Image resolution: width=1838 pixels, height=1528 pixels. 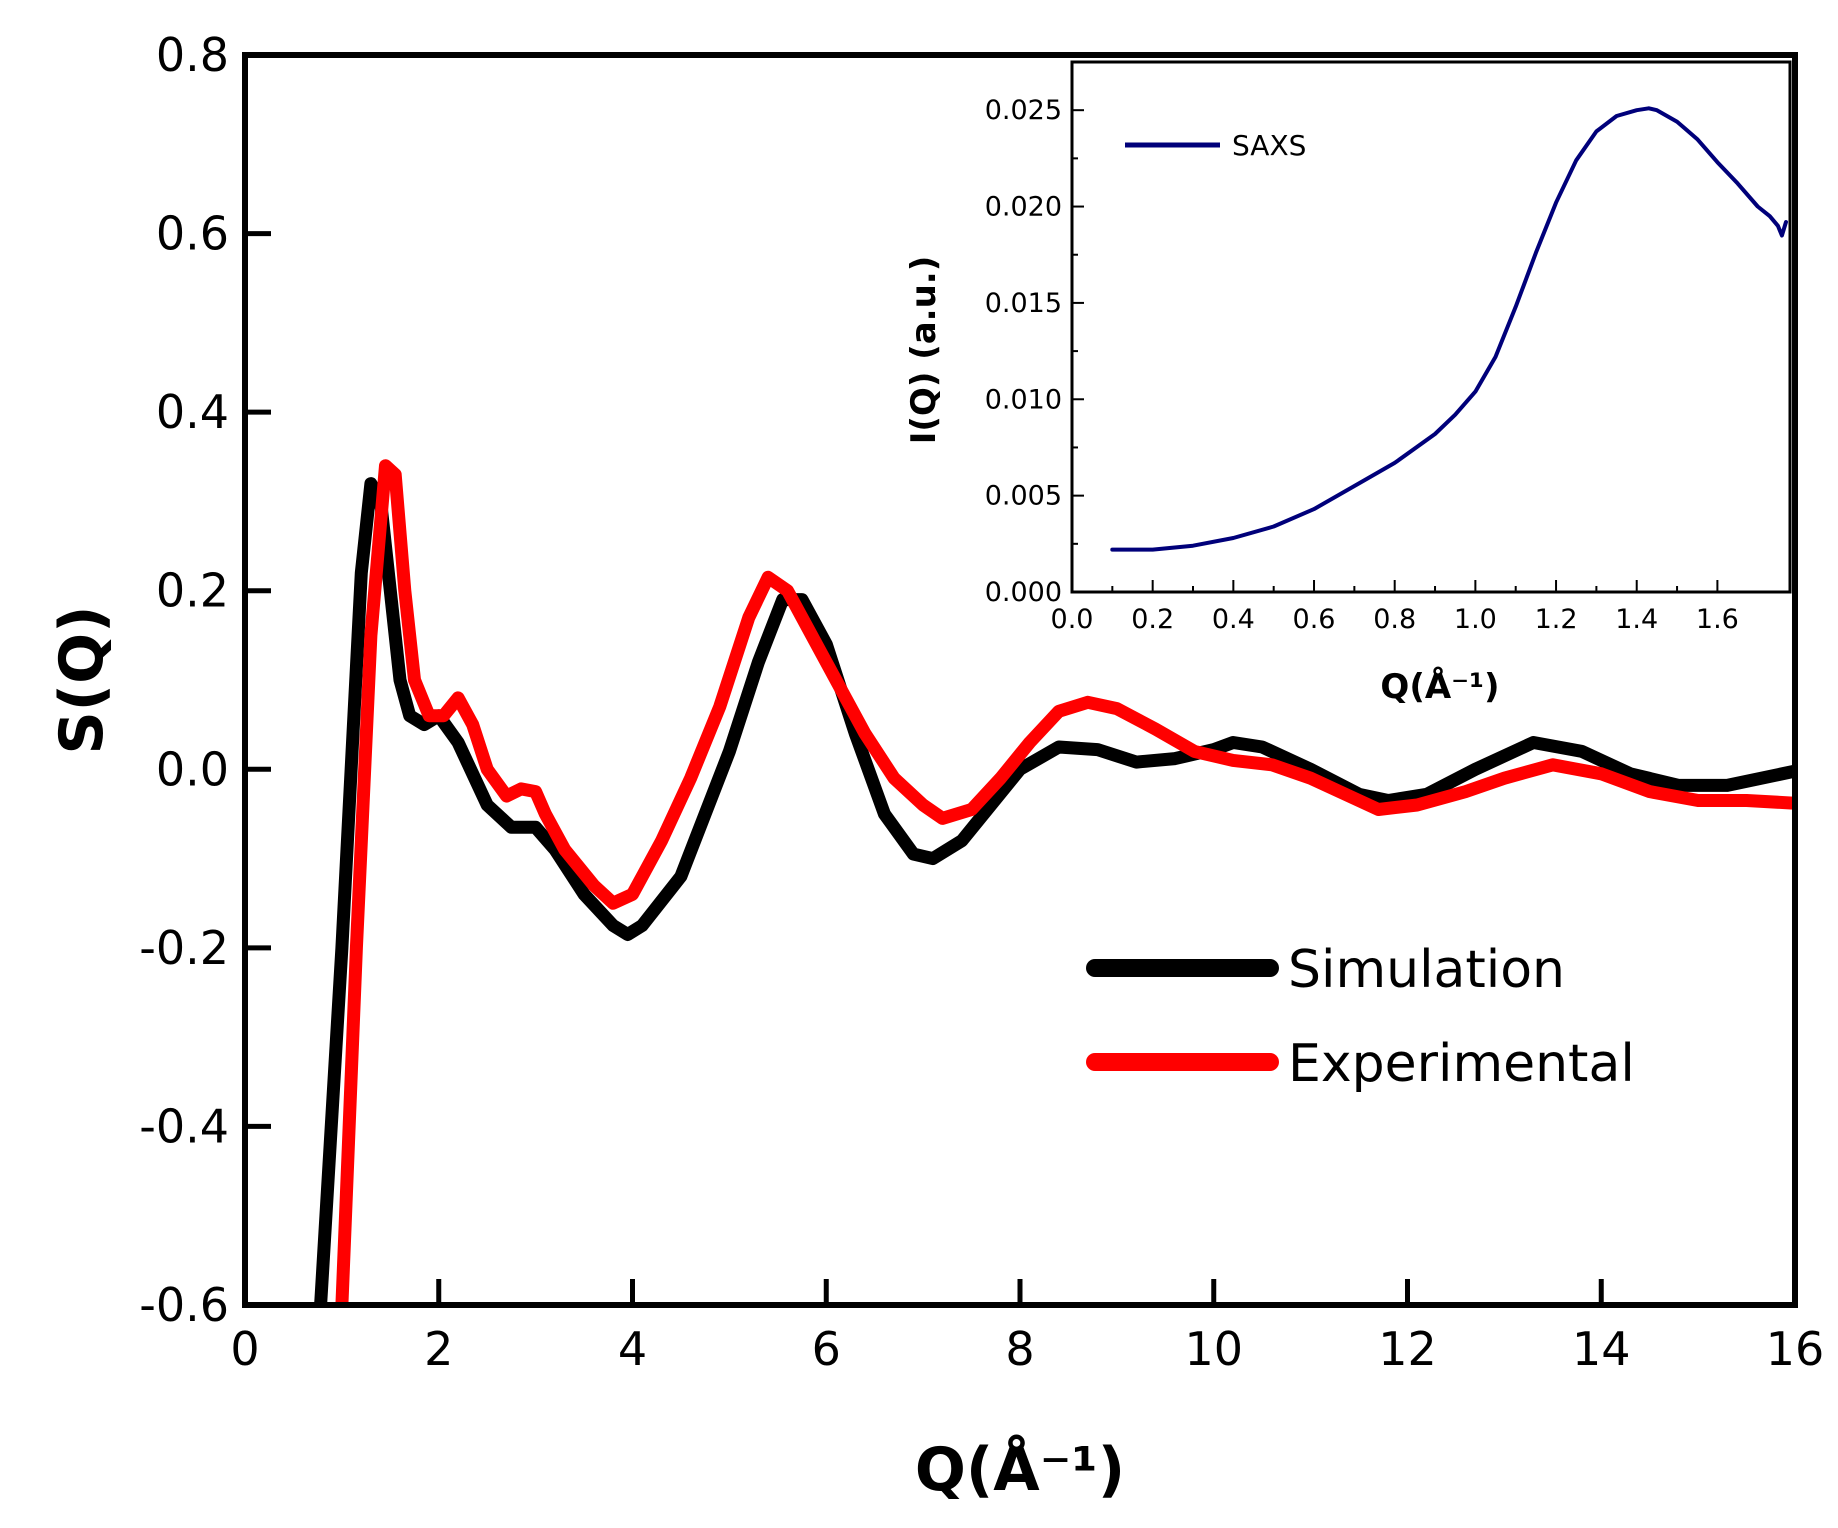 What do you see at coordinates (1023, 399) in the screenshot?
I see `y-tick-label: 0.010` at bounding box center [1023, 399].